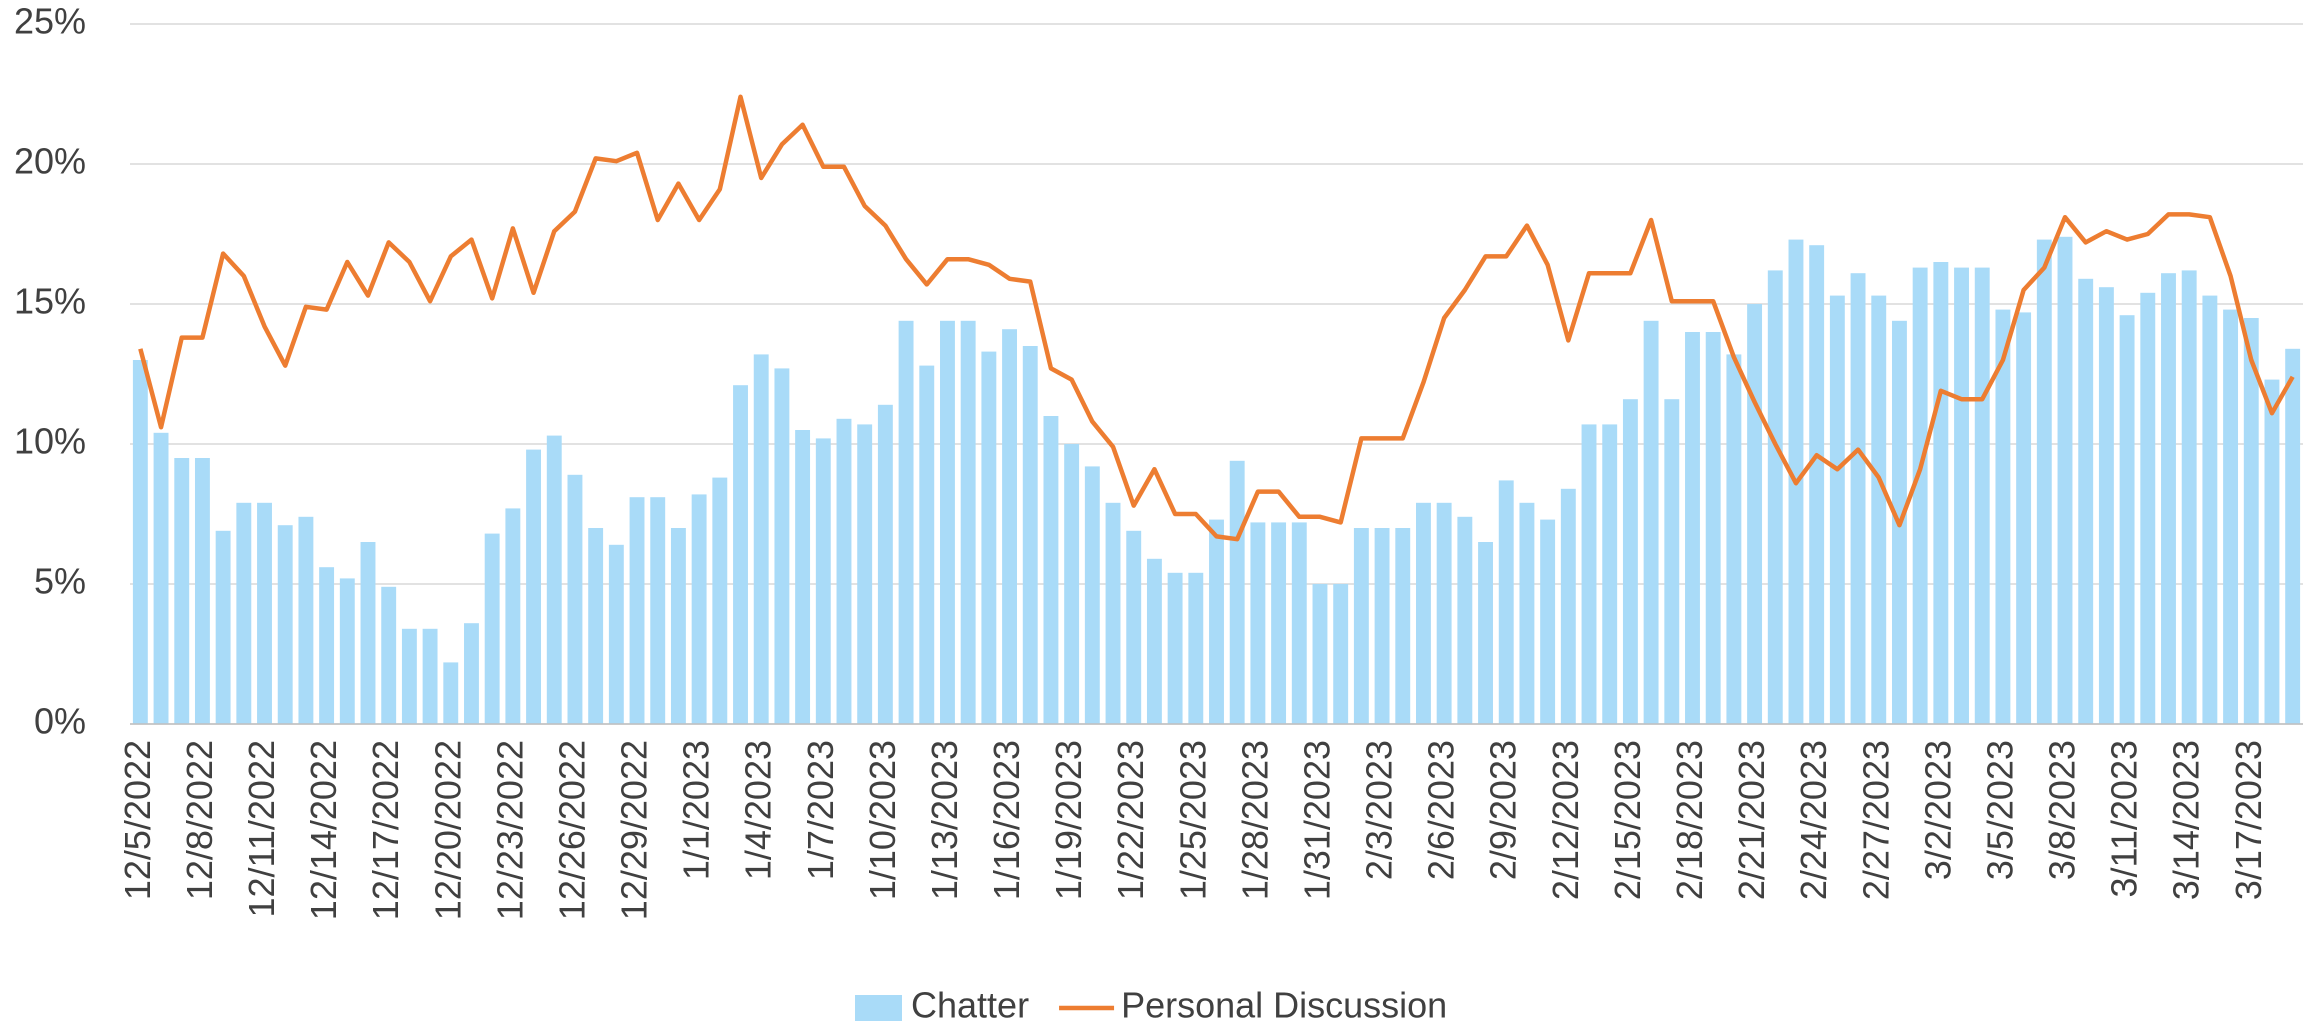 Image resolution: width=2318 pixels, height=1028 pixels. I want to click on x-tick-label: 2/21/2023, so click(1751, 820).